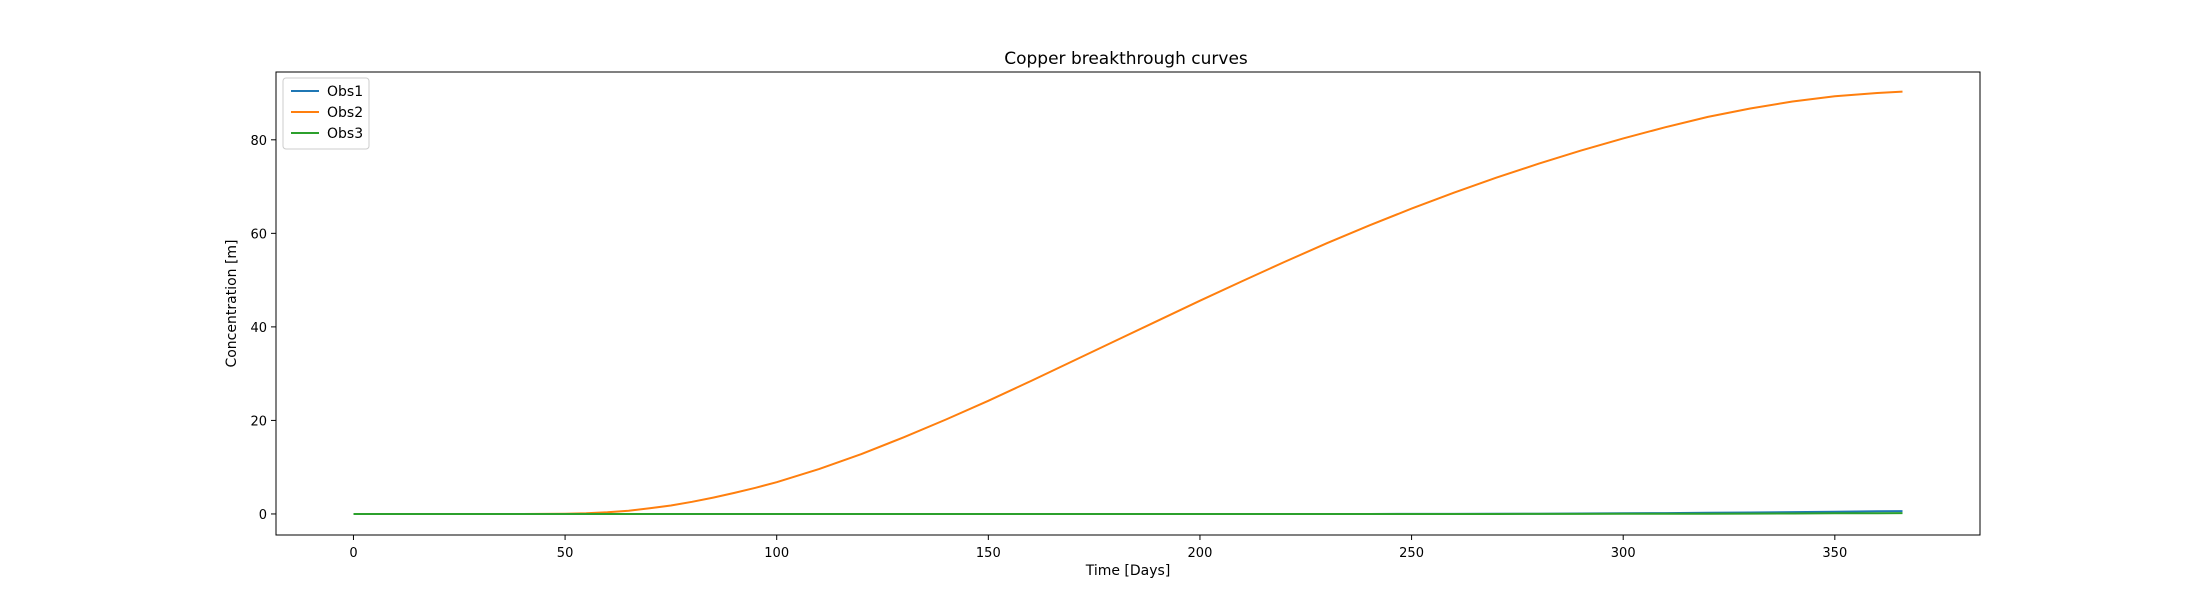  Describe the element at coordinates (258, 141) in the screenshot. I see `y-tick-label: 80` at that location.